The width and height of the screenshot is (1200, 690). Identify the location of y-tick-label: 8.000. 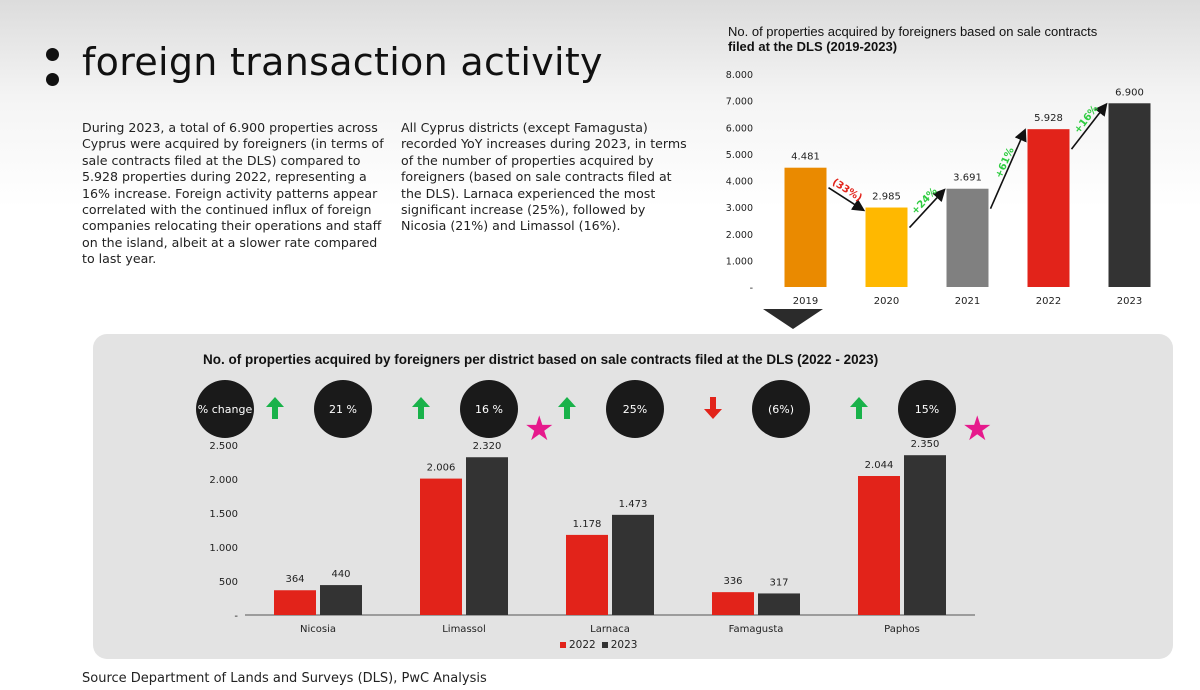
(739, 75).